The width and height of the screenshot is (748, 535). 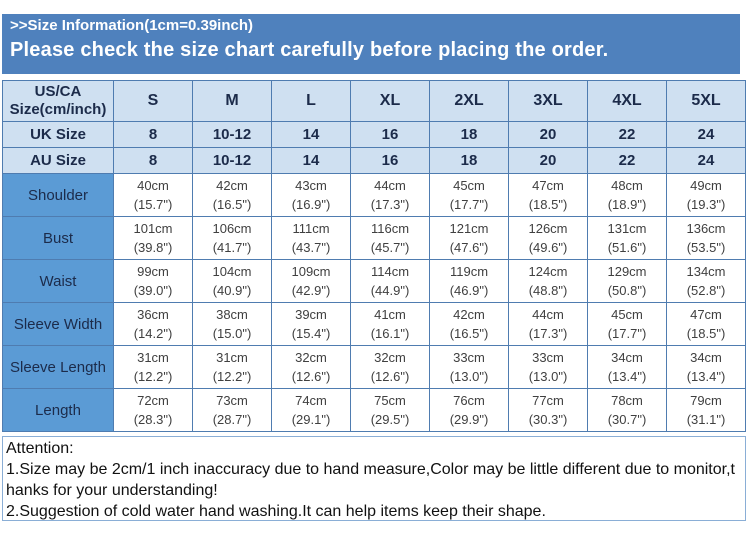 I want to click on size-value-cell: 20, so click(x=548, y=160).